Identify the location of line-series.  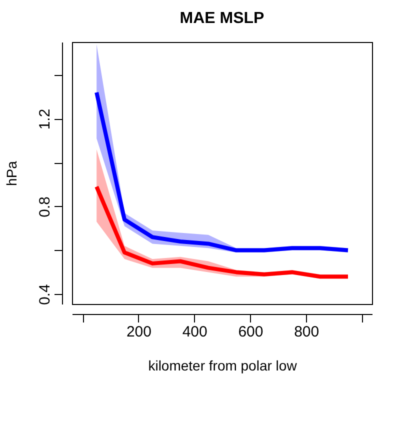
(222, 231).